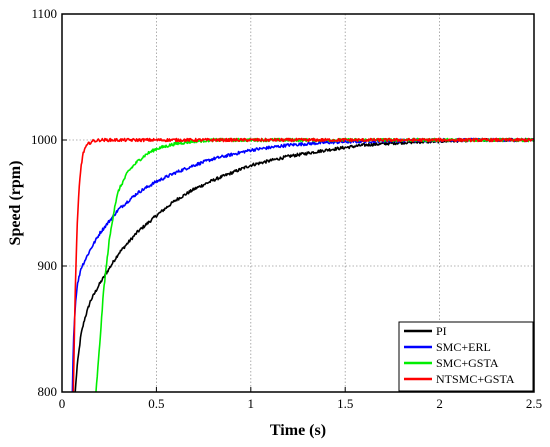  Describe the element at coordinates (534, 403) in the screenshot. I see `x-tick-label: 2.5` at that location.